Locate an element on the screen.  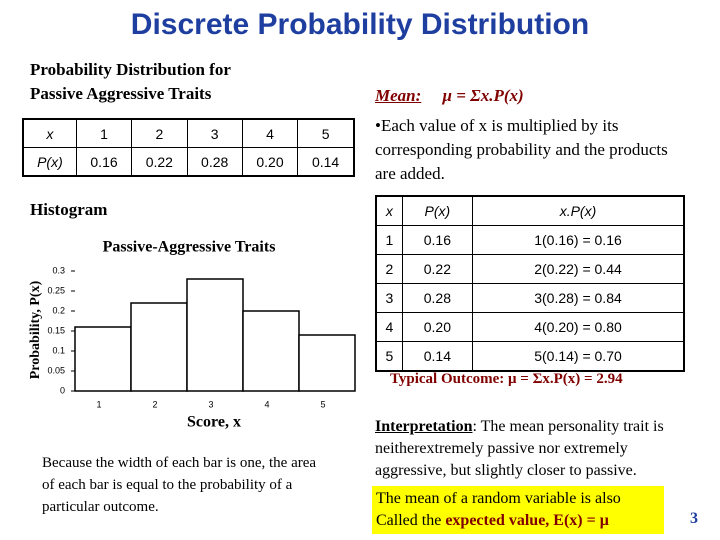
x-tick-label: 2 is located at coordinates (154, 404).